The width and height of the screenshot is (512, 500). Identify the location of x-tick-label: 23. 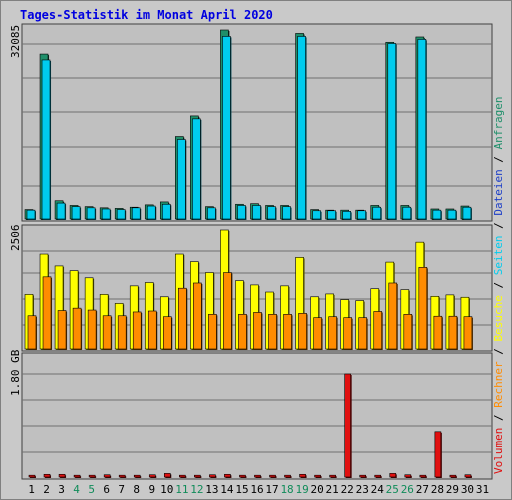
(362, 489).